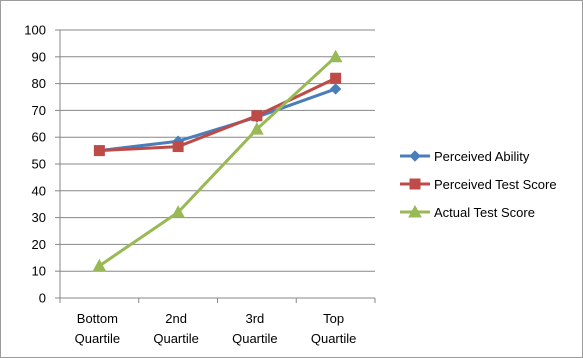 The image size is (583, 358). What do you see at coordinates (495, 184) in the screenshot?
I see `legend-label: Perceived Test Score` at bounding box center [495, 184].